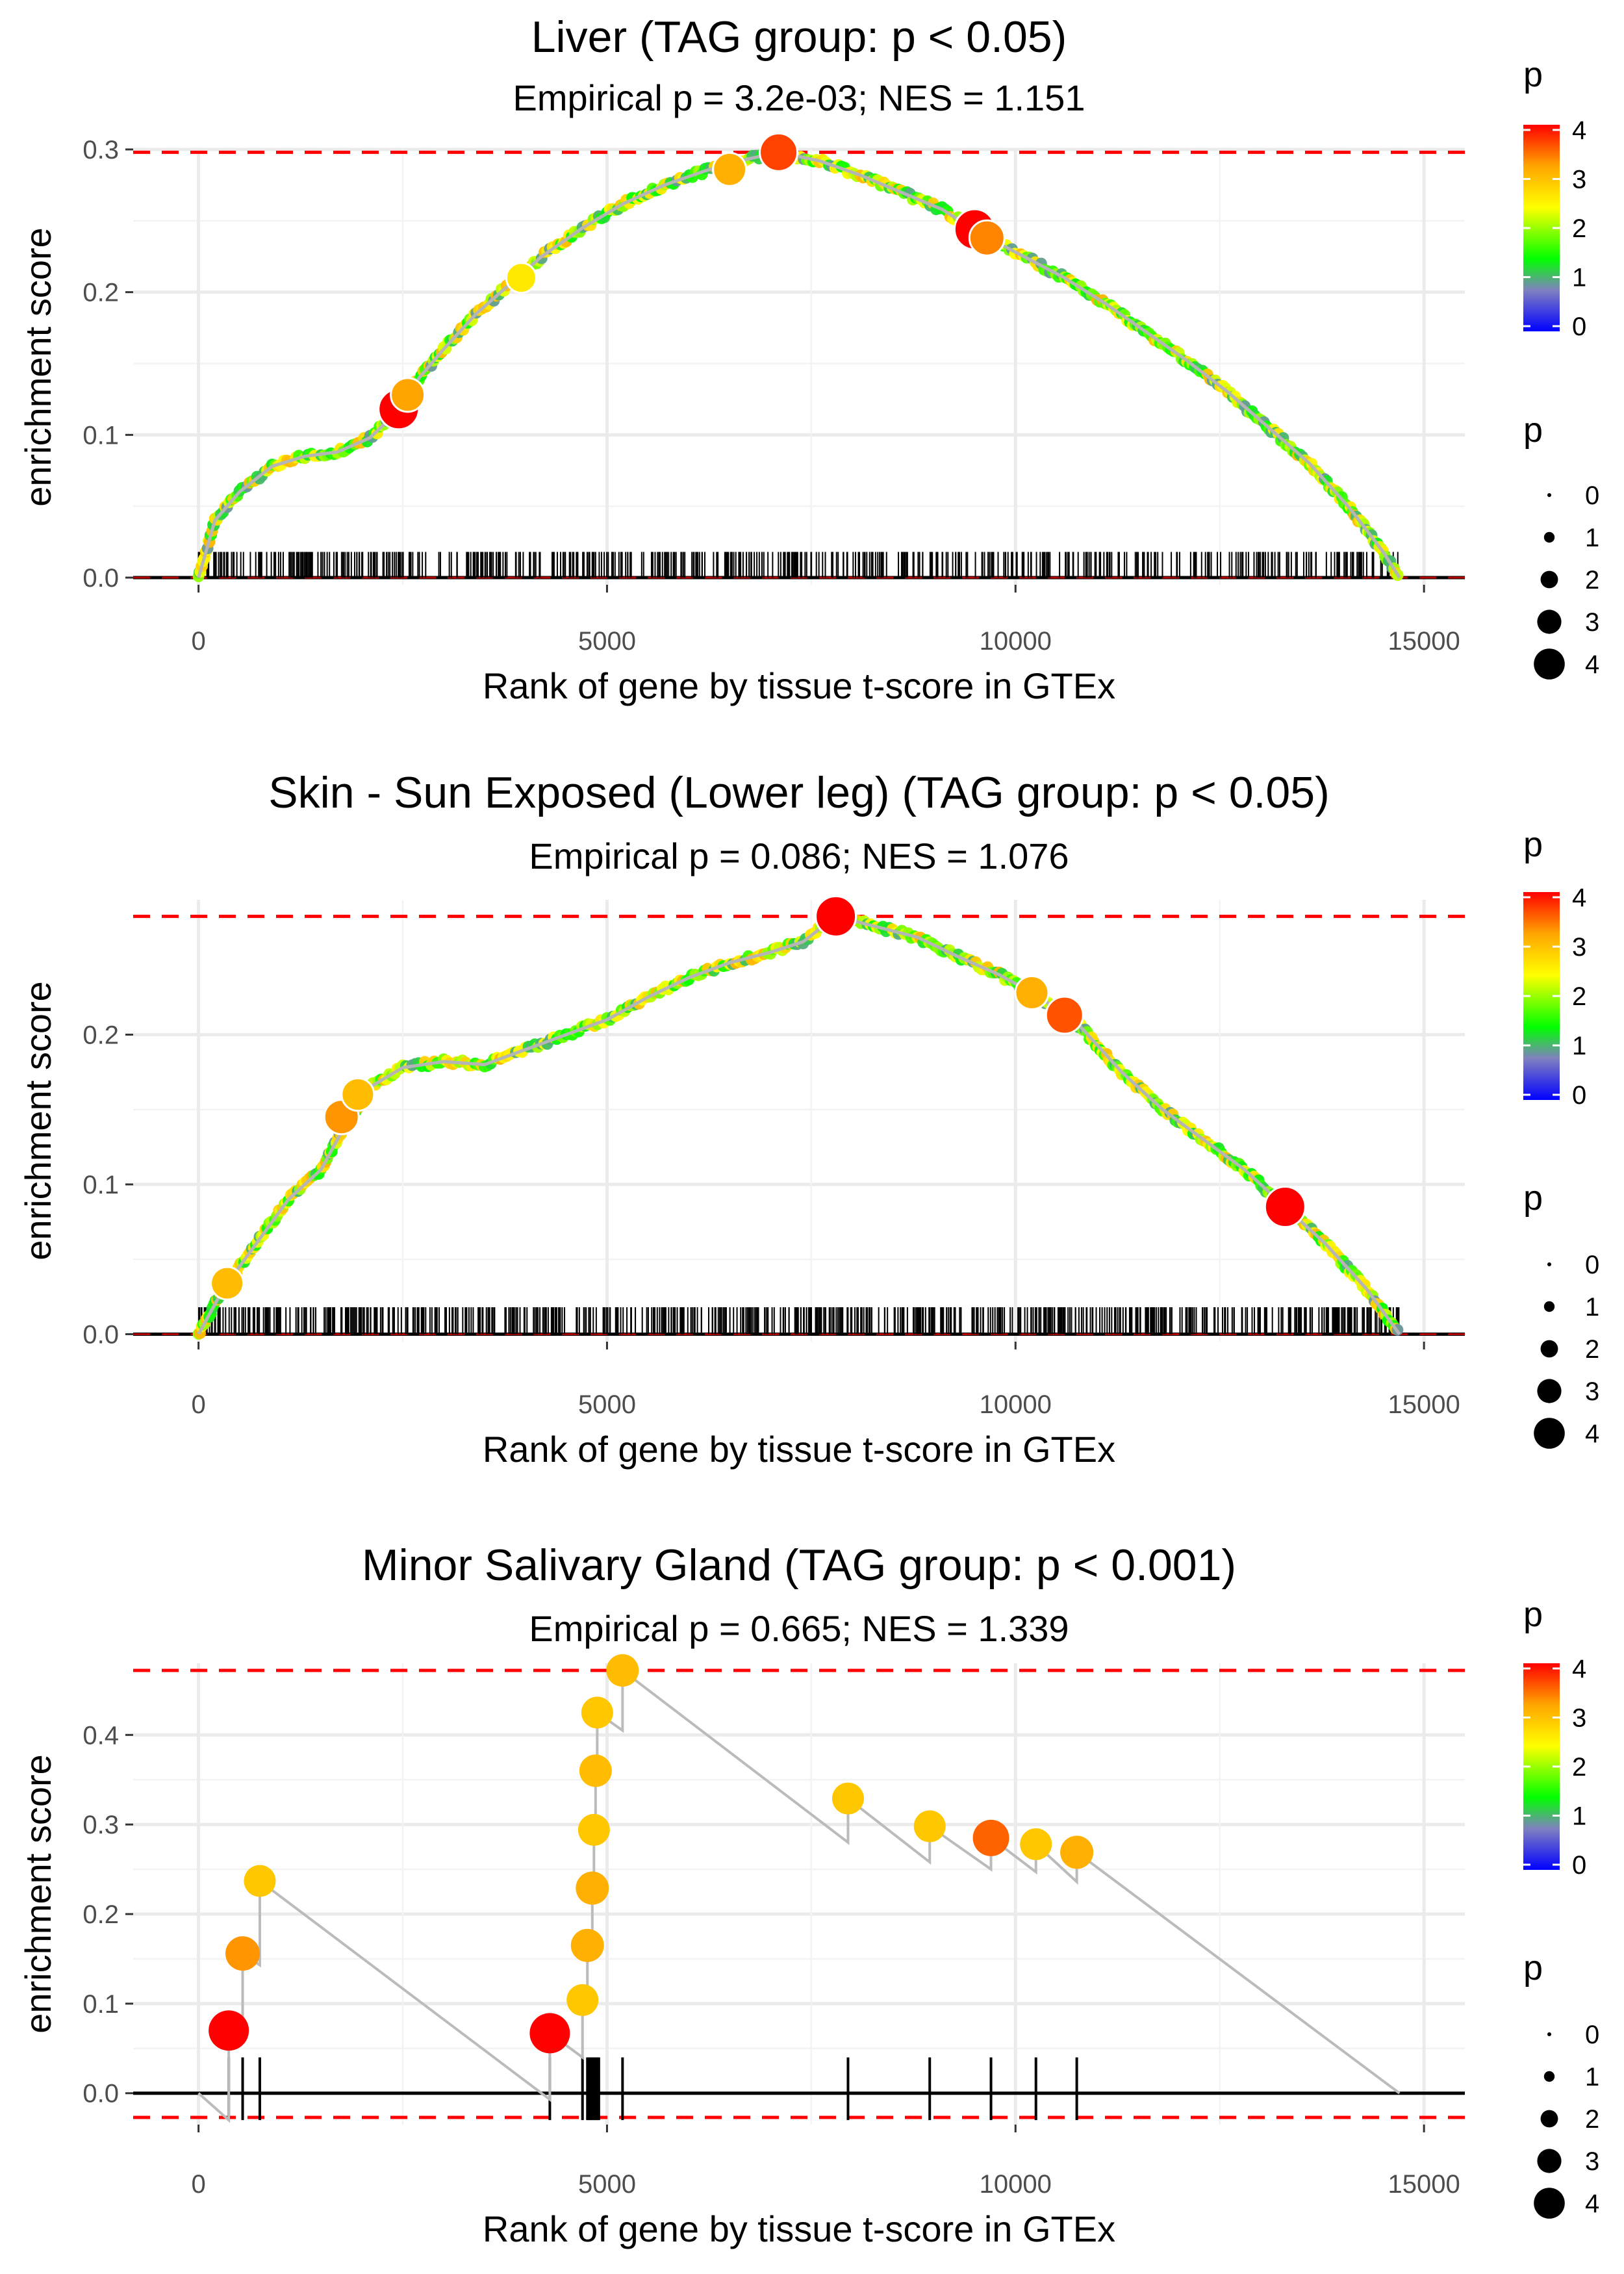 The width and height of the screenshot is (1624, 2274). I want to click on y-gridlines, so click(799, 1914).